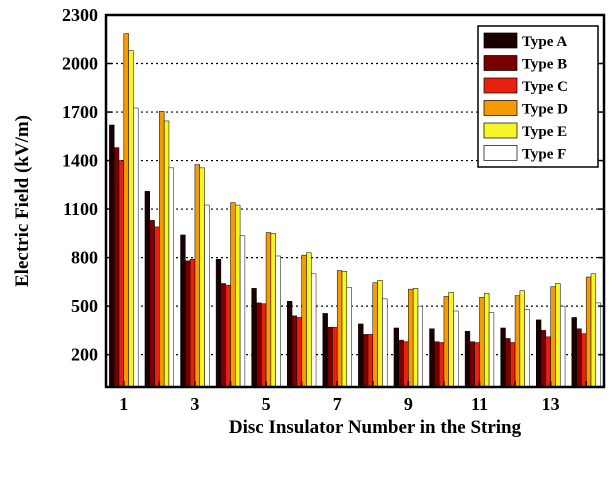  Describe the element at coordinates (84, 306) in the screenshot. I see `y-tick-label: 500` at that location.